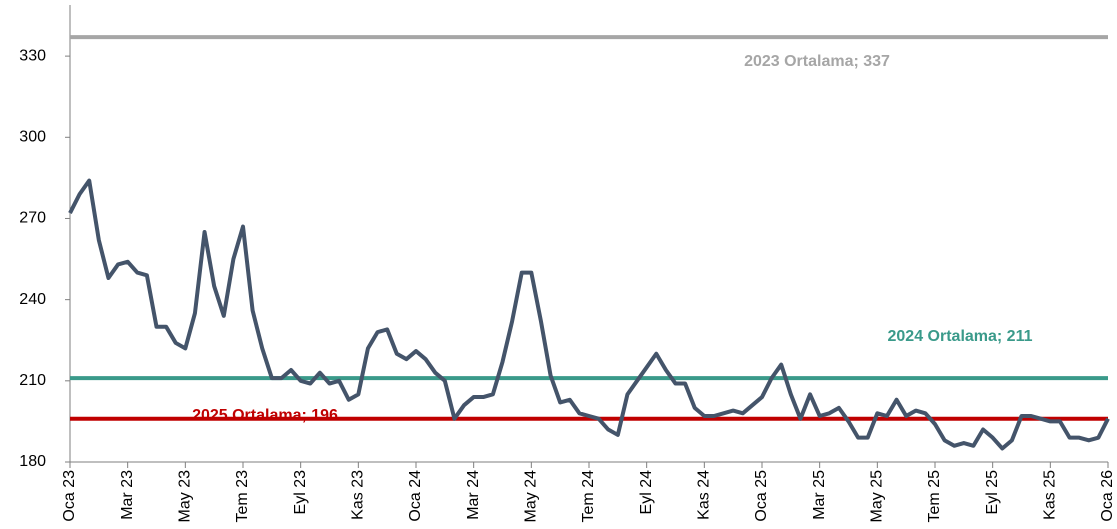 This screenshot has width=1117, height=529. What do you see at coordinates (32, 299) in the screenshot?
I see `y-tick-label: 240` at bounding box center [32, 299].